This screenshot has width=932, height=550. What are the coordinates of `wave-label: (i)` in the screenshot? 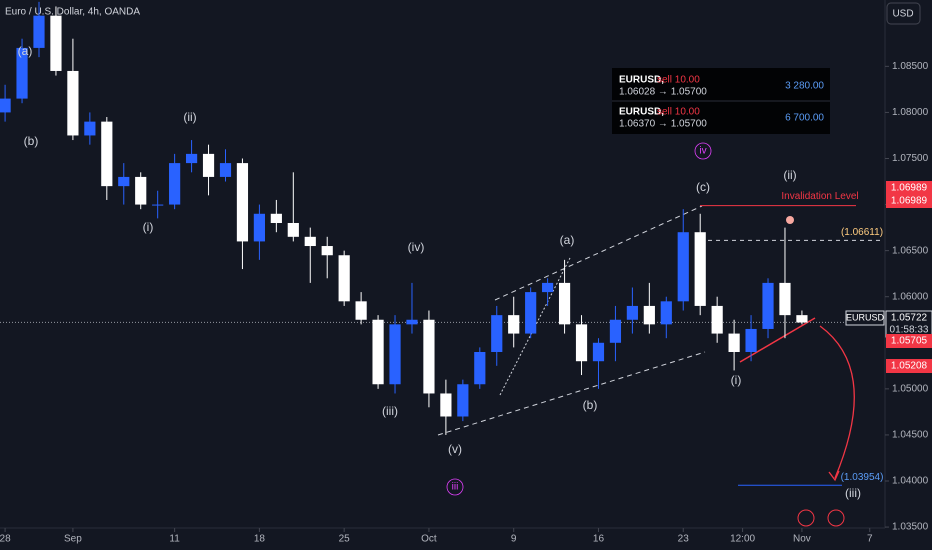 It's located at (736, 380).